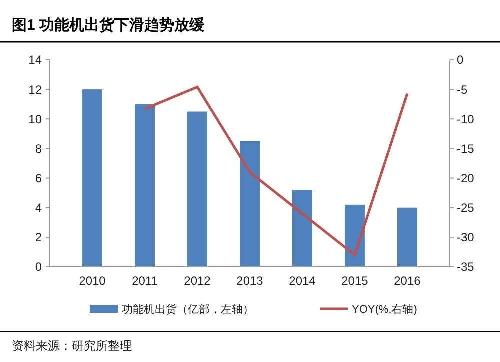 Image resolution: width=500 pixels, height=362 pixels. Describe the element at coordinates (38, 237) in the screenshot. I see `y-tick-label: 2` at that location.